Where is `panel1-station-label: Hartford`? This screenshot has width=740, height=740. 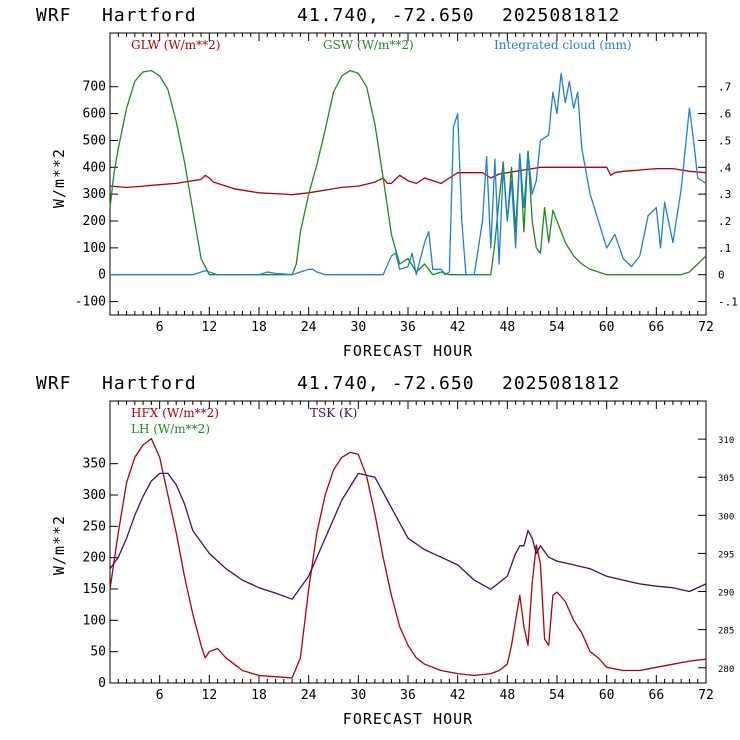 panel1-station-label: Hartford is located at coordinates (149, 15).